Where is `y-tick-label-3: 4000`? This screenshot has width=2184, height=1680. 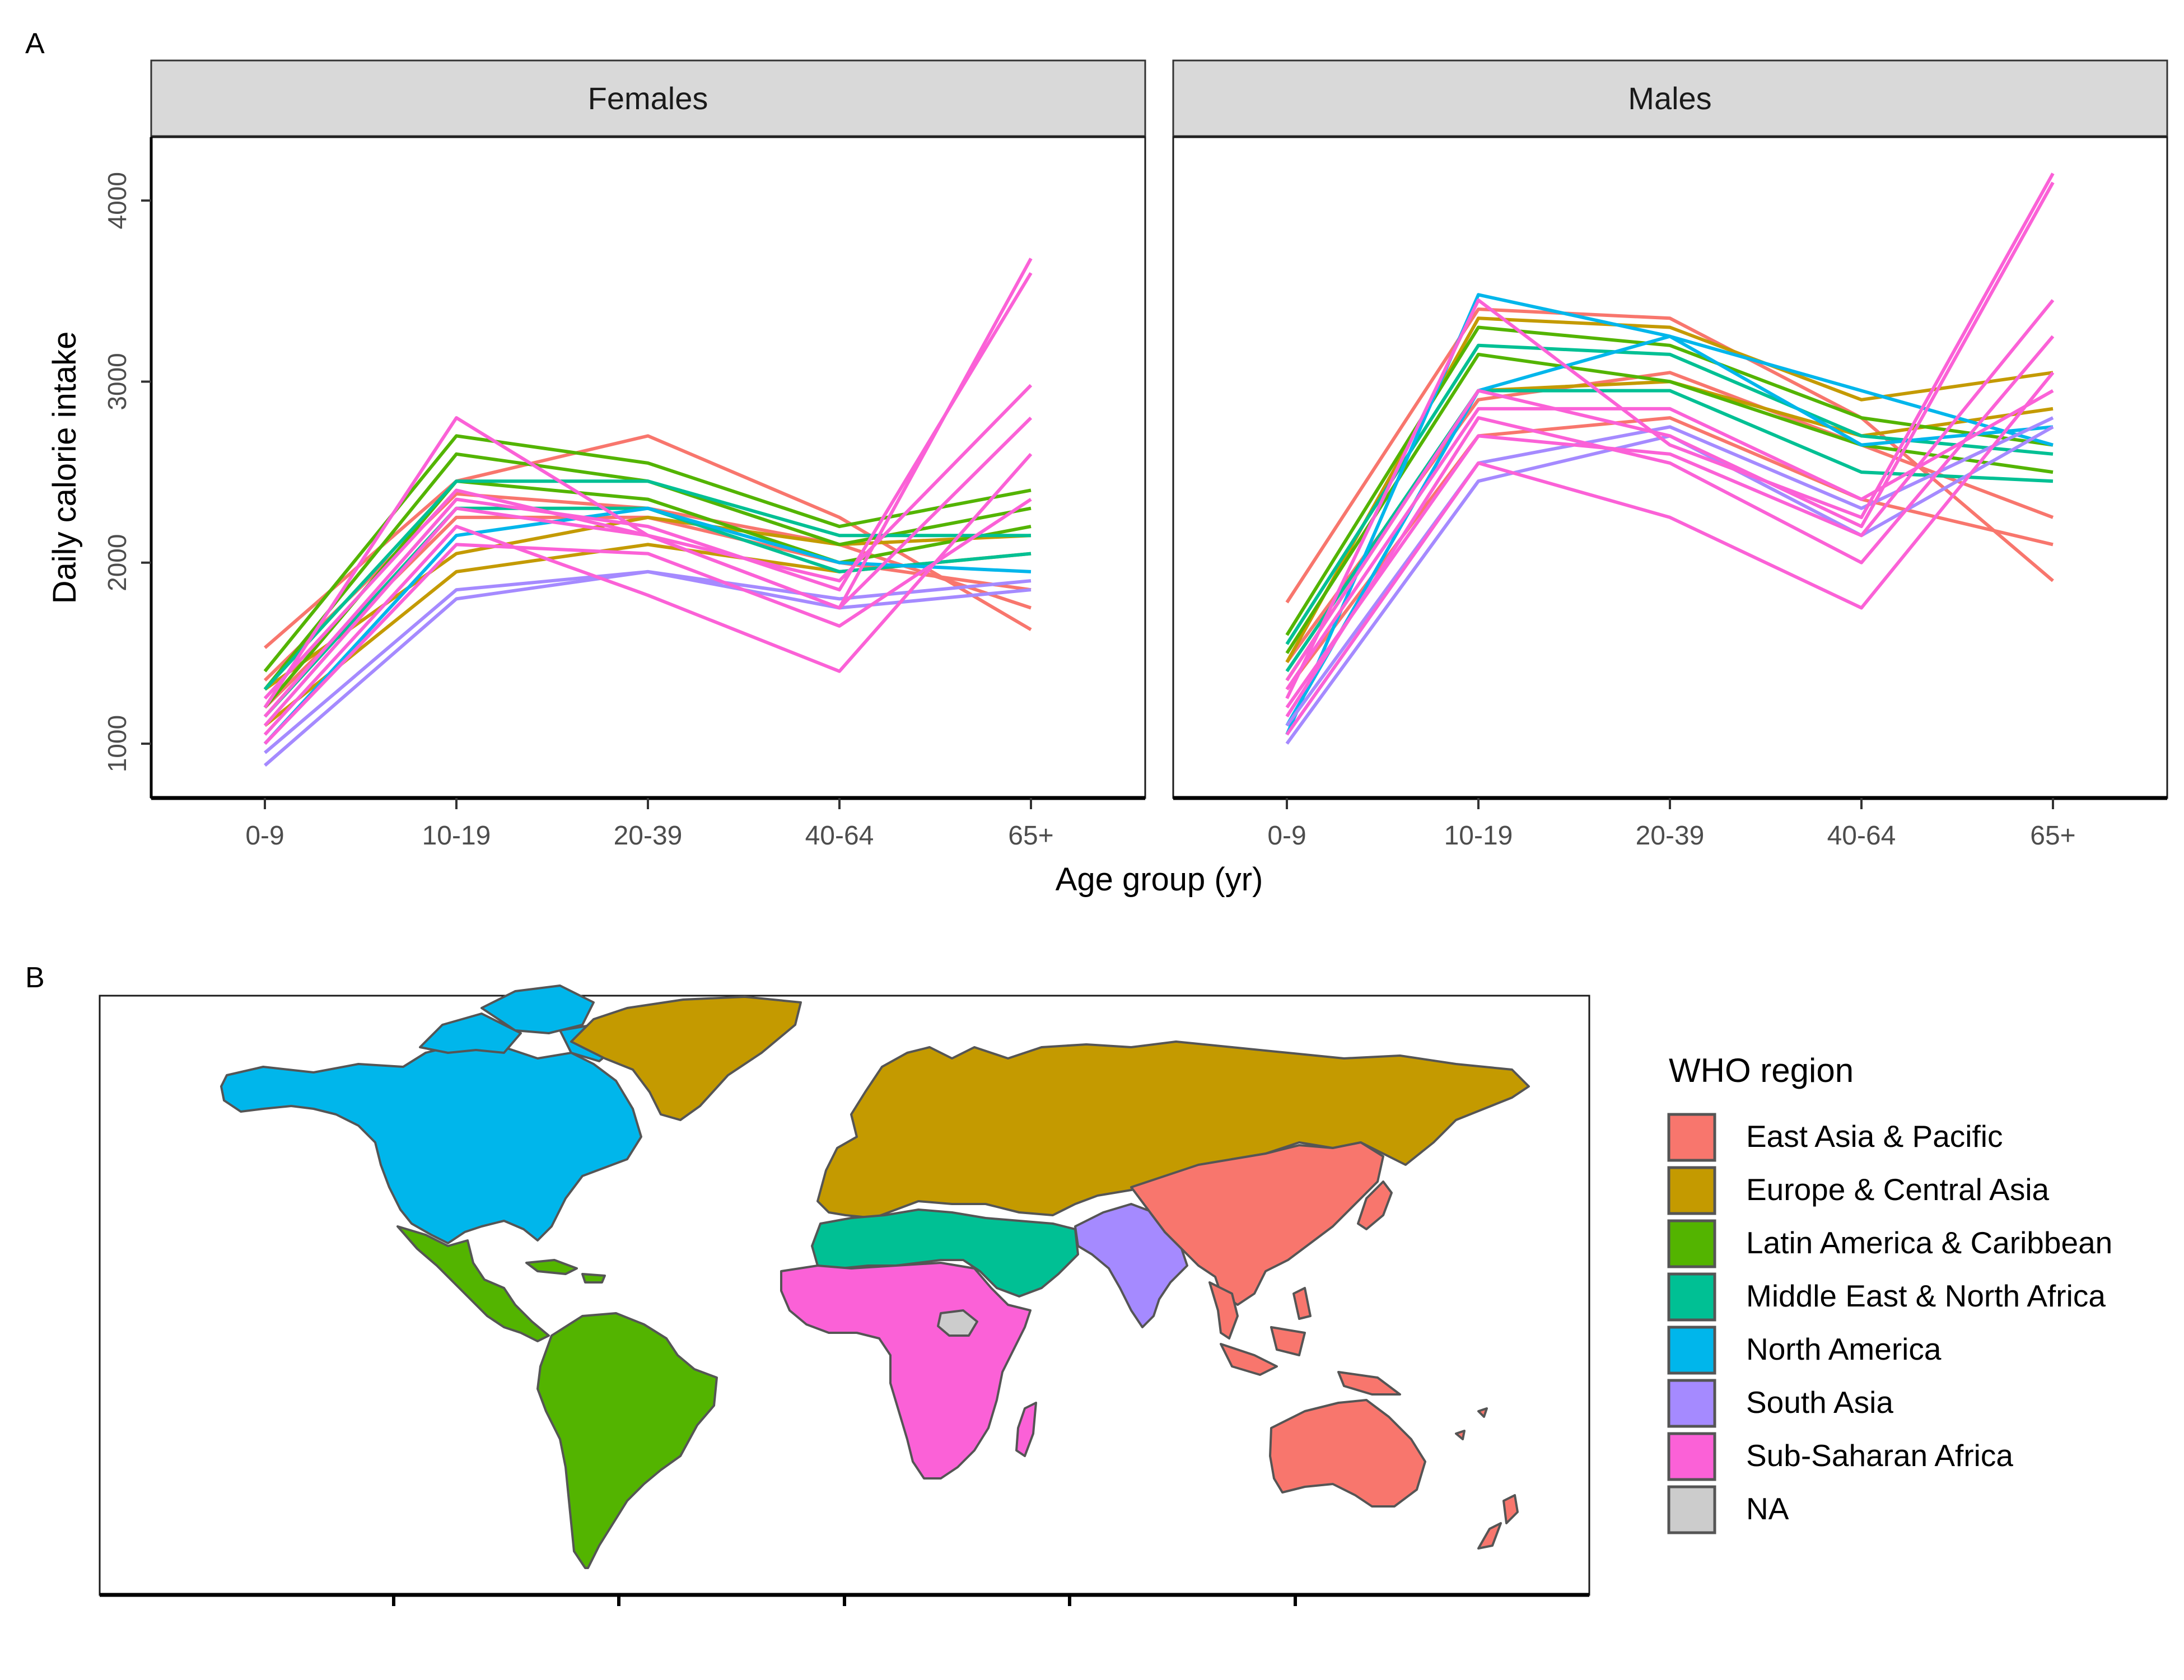 y-tick-label-3: 4000 is located at coordinates (117, 201).